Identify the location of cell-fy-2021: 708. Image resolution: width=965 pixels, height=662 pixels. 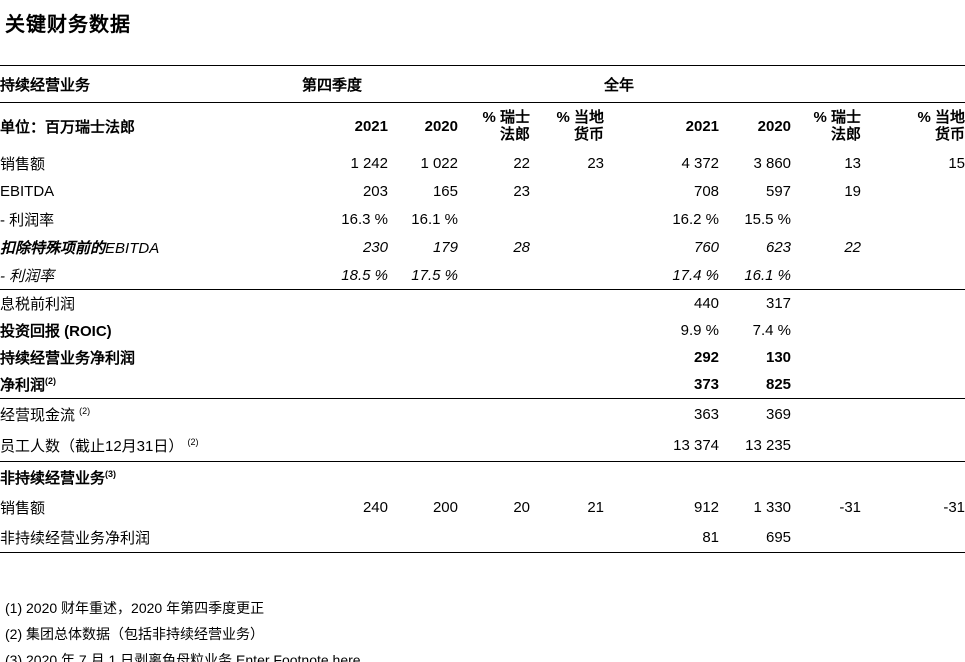
(706, 191).